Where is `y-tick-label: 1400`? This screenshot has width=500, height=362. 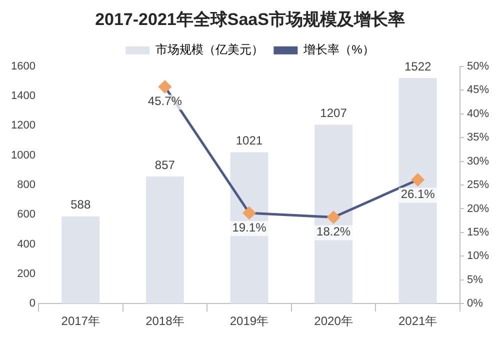 y-tick-label: 1400 is located at coordinates (23, 96).